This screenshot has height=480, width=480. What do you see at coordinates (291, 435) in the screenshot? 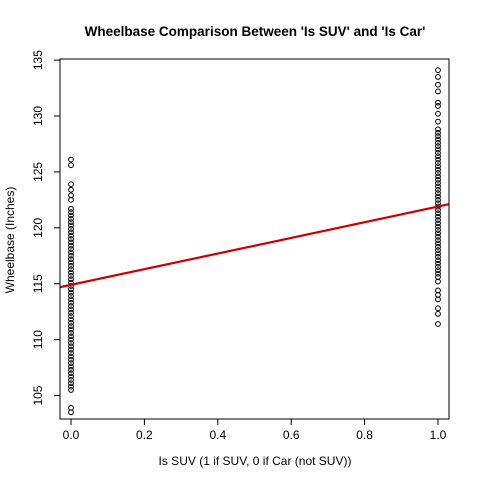
I see `x-tick-label: 0.6` at bounding box center [291, 435].